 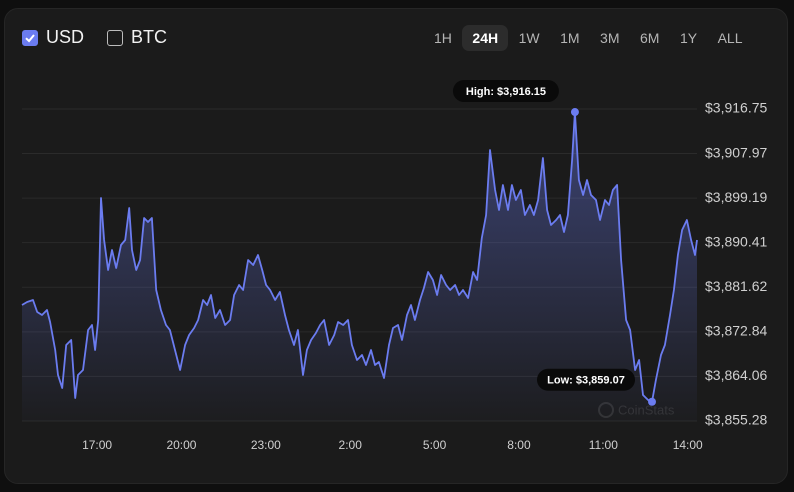 I want to click on annotation-label: High: $3,916.15, so click(x=506, y=92).